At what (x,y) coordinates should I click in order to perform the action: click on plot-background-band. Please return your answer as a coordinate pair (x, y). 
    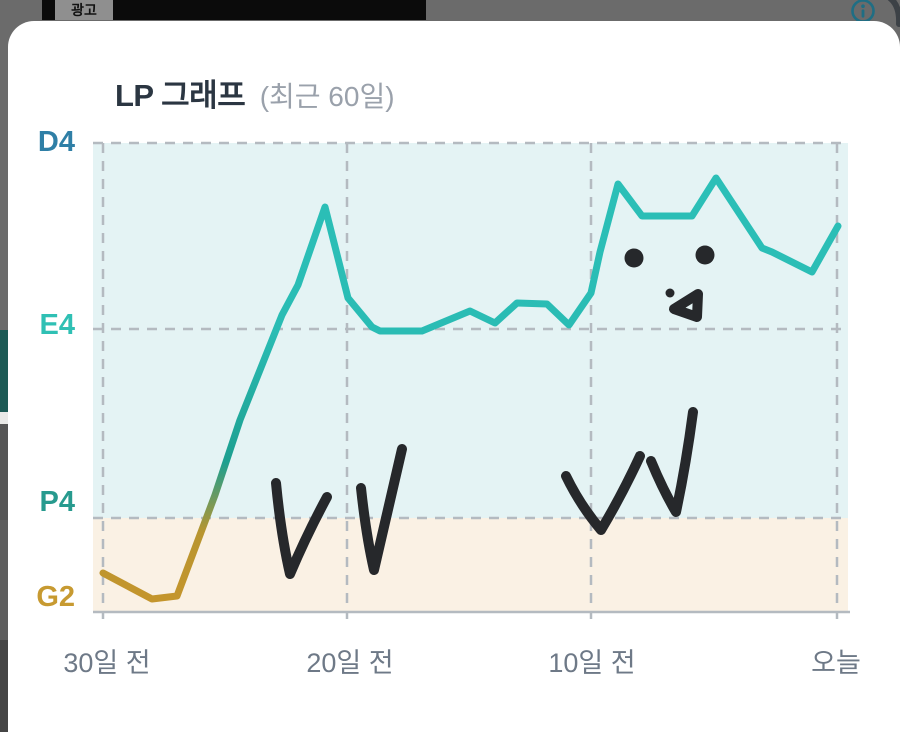
    Looking at the image, I should click on (470, 565).